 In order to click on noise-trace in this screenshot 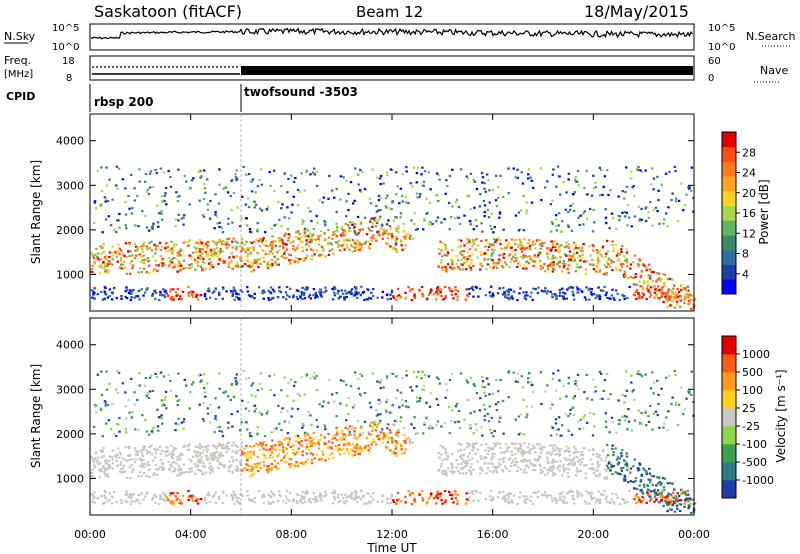, I will do `click(391, 33)`.